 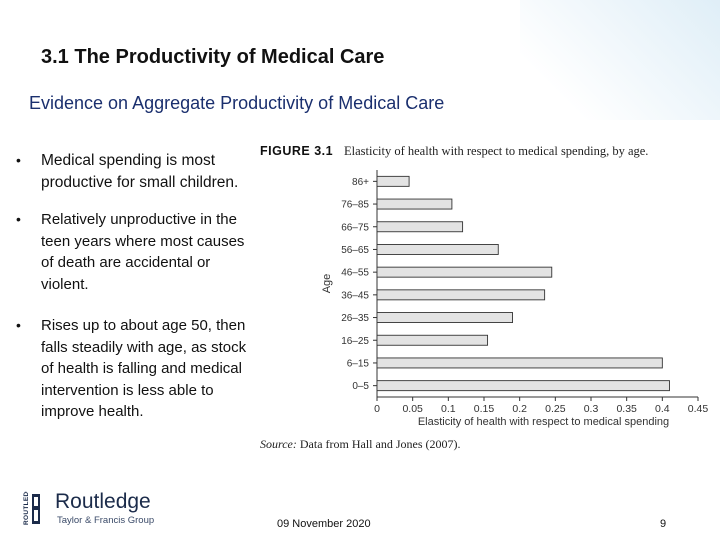 What do you see at coordinates (662, 409) in the screenshot?
I see `x-tick-label: 0.4` at bounding box center [662, 409].